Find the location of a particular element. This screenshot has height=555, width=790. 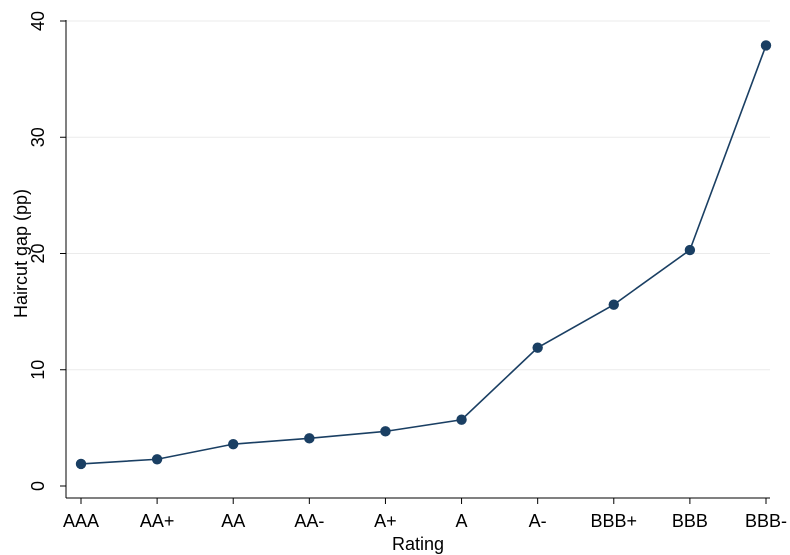

y-axis-title: Haircut gap (pp) is located at coordinates (21, 253).